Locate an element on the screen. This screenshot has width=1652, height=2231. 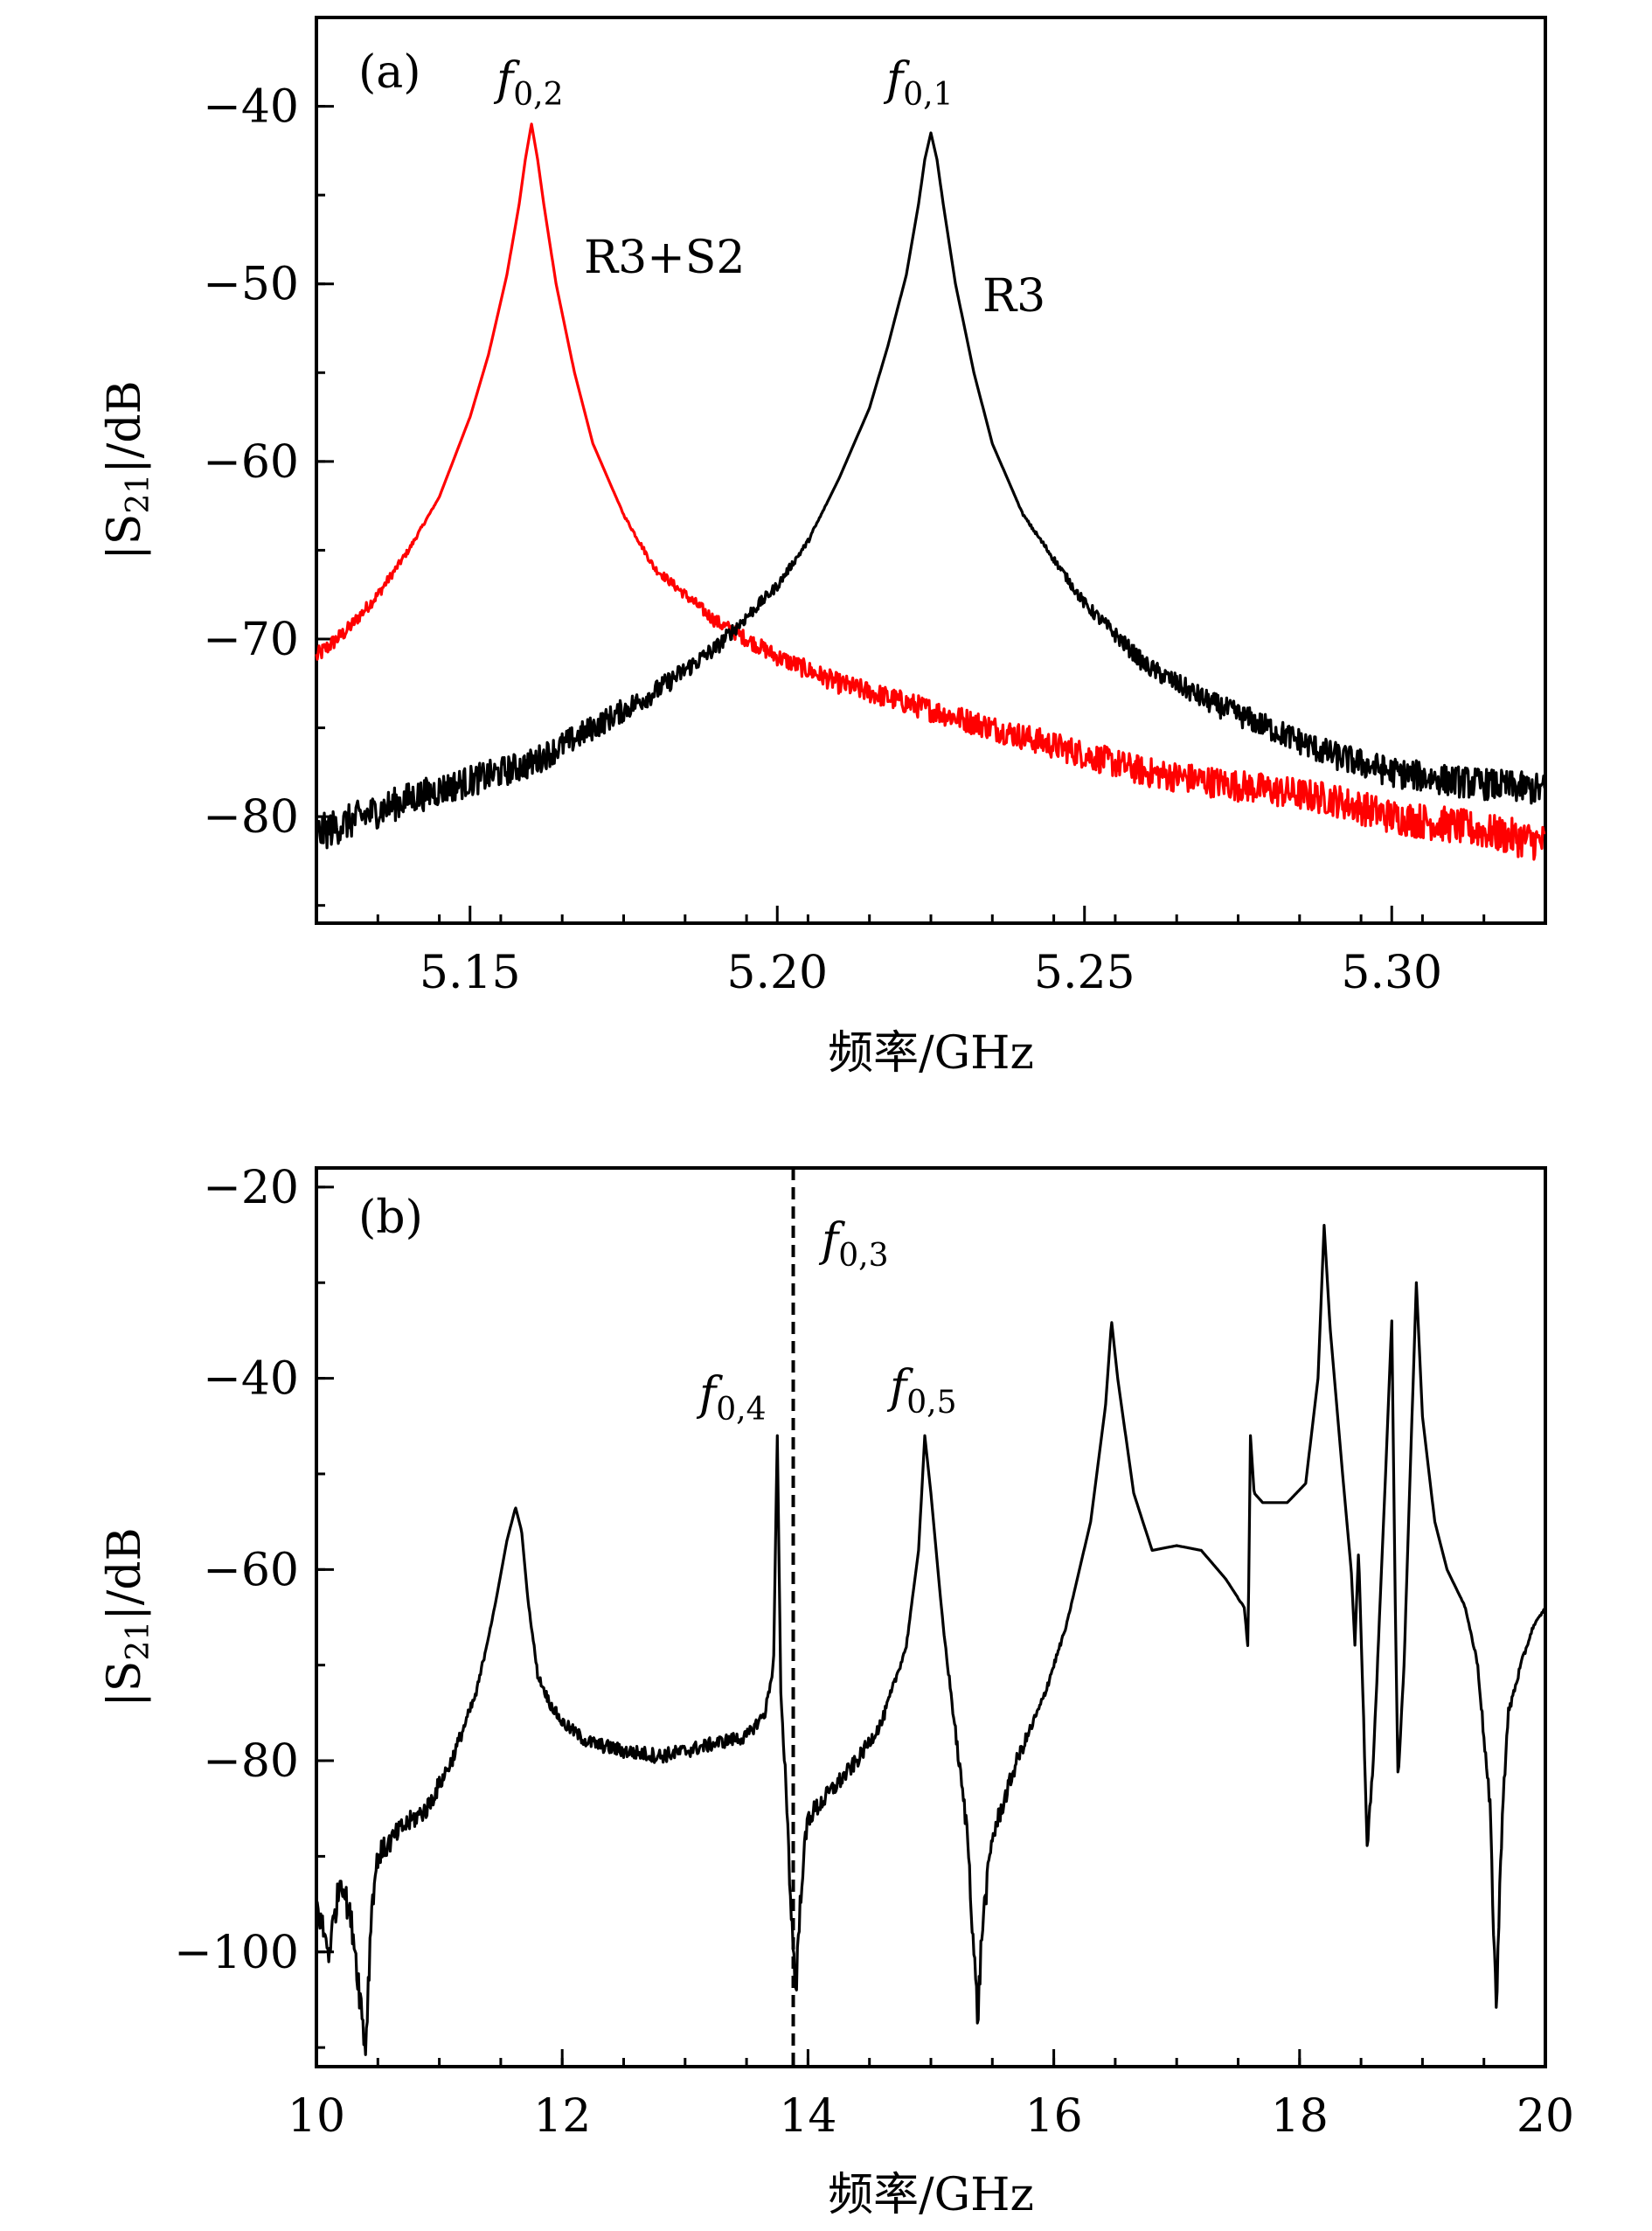
peak-label-f01: f0,1 is located at coordinates (918, 83).